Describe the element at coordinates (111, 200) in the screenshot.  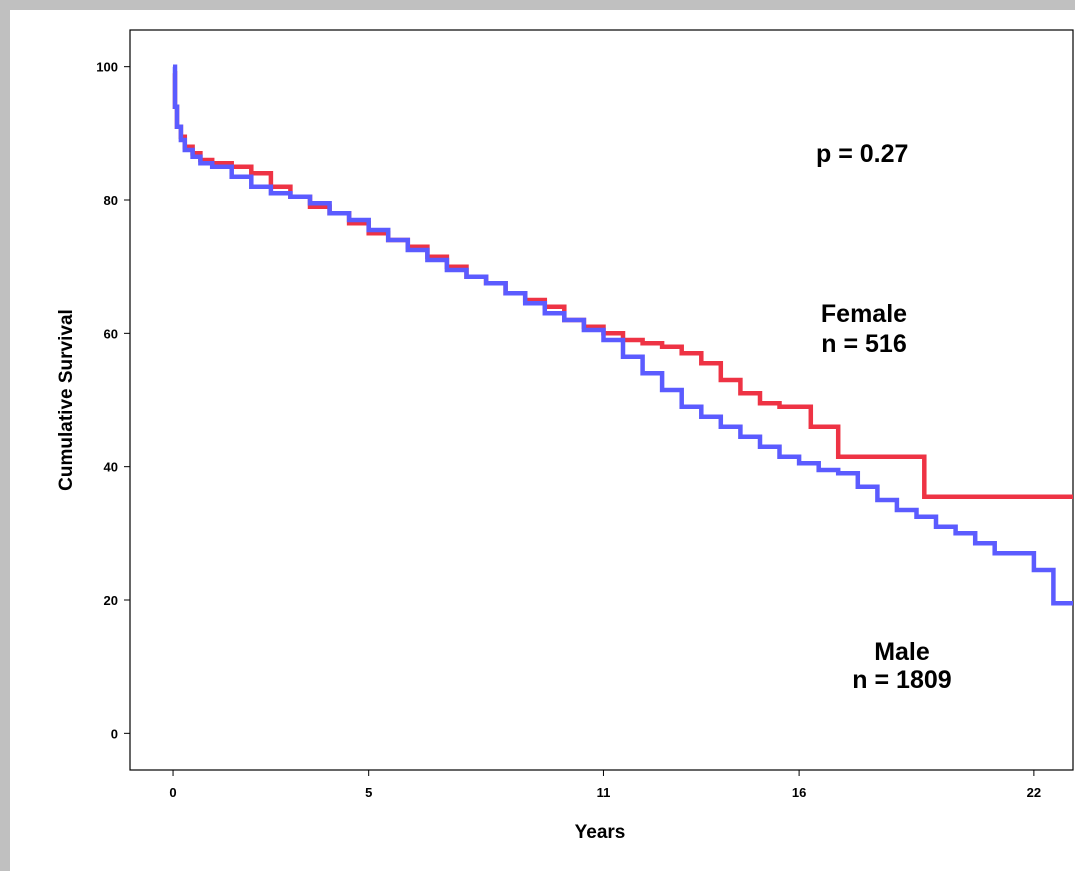
I see `y-tick-label: 80` at that location.